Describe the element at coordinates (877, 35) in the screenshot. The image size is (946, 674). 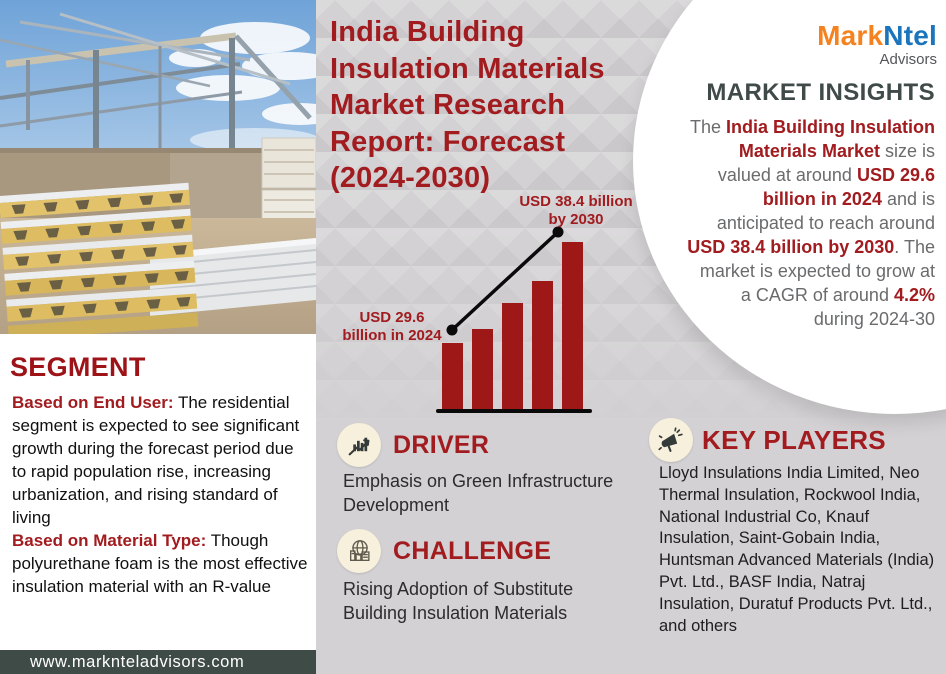
I see `logo-wordmark: MarkNtel` at that location.